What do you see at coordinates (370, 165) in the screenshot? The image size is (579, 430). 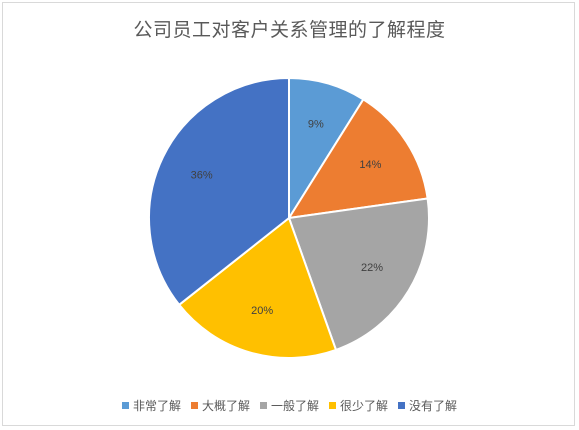 I see `pie-slice-label-2: 14%` at bounding box center [370, 165].